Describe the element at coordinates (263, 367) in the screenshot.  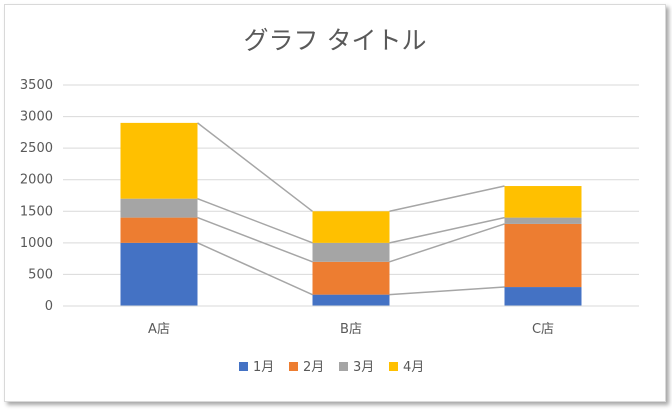
I see `legend-label: 1月` at that location.